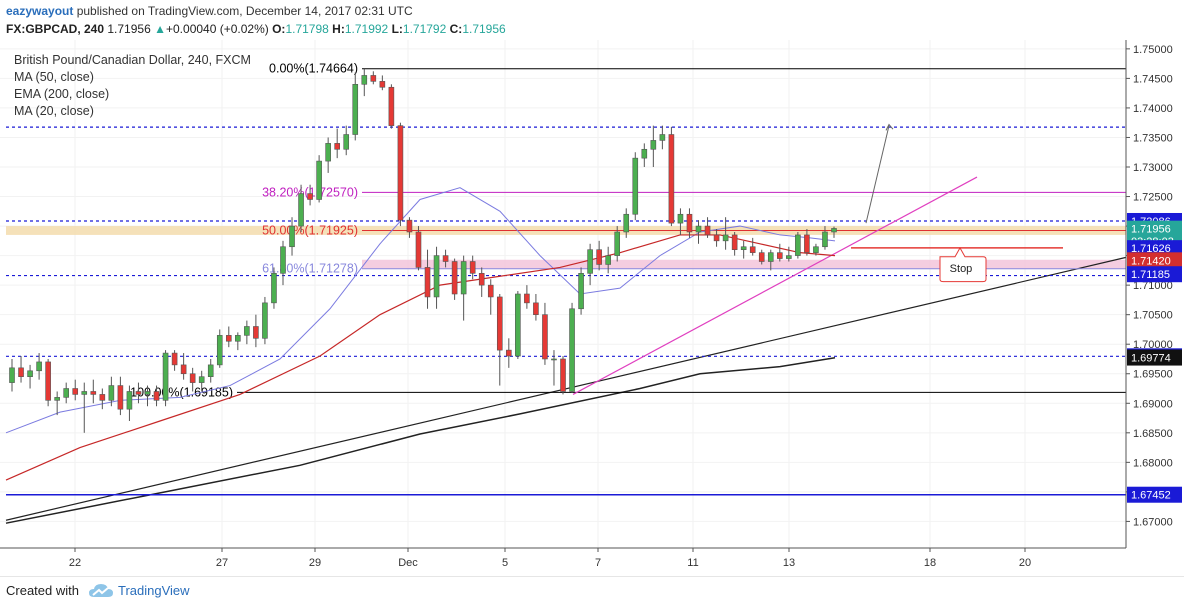  I want to click on price-tick-label: 1.75000, so click(1153, 50).